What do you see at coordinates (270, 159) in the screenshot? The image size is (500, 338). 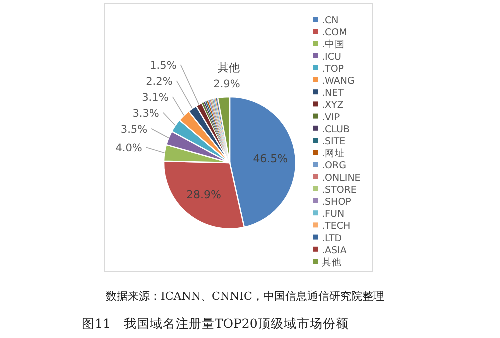 I see `data-label: 46.5%` at bounding box center [270, 159].